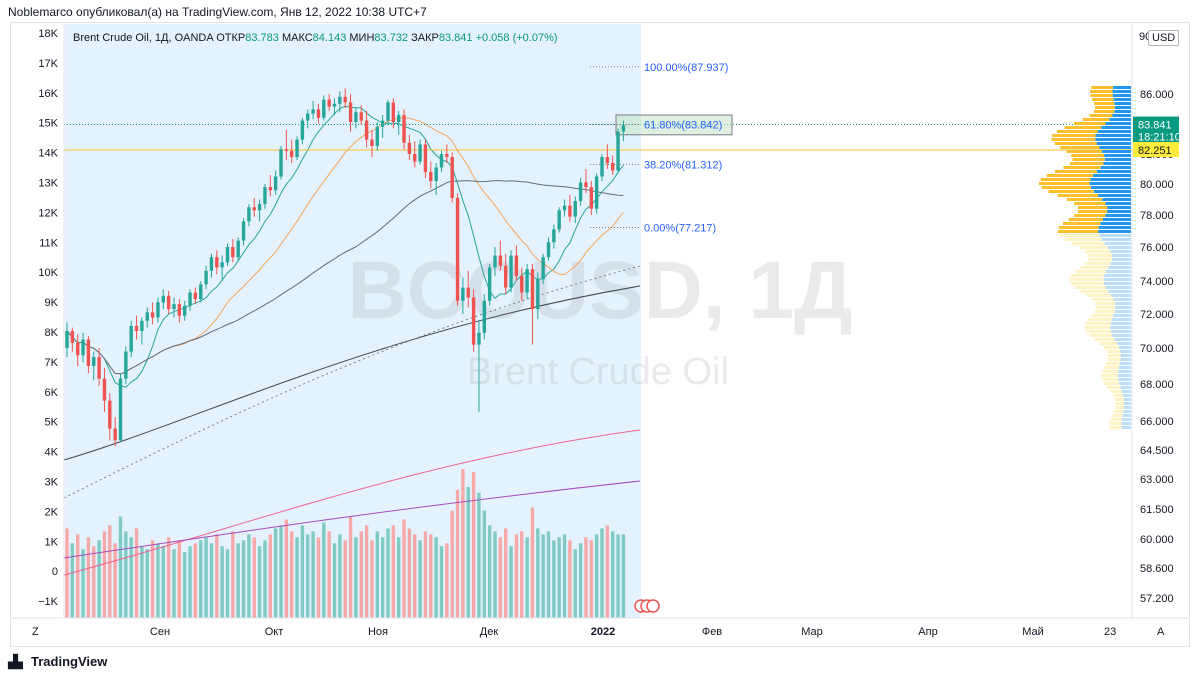  Describe the element at coordinates (18, 661) in the screenshot. I see `tradingview-logo-icon: ▟▖` at that location.